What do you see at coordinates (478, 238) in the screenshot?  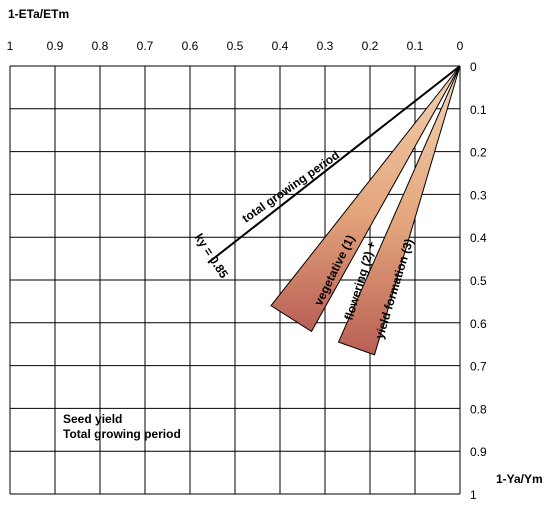 I see `y-tick-label: 0.4` at bounding box center [478, 238].